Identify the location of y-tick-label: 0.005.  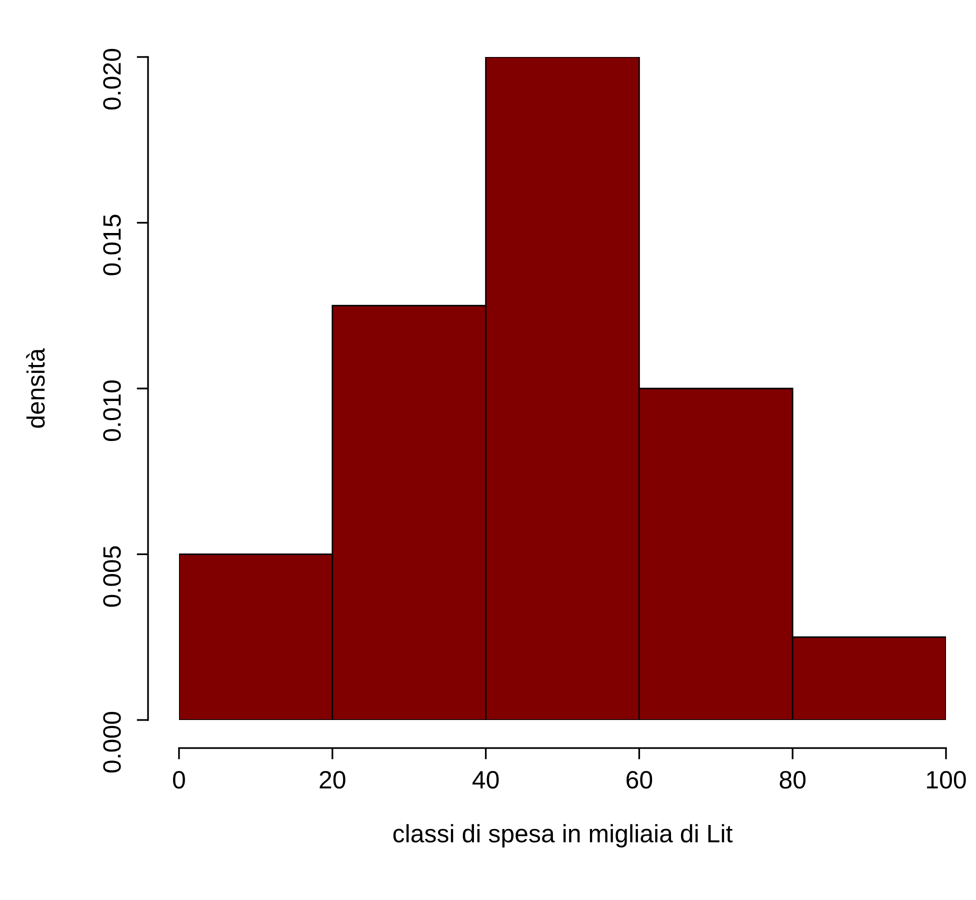
(112, 576).